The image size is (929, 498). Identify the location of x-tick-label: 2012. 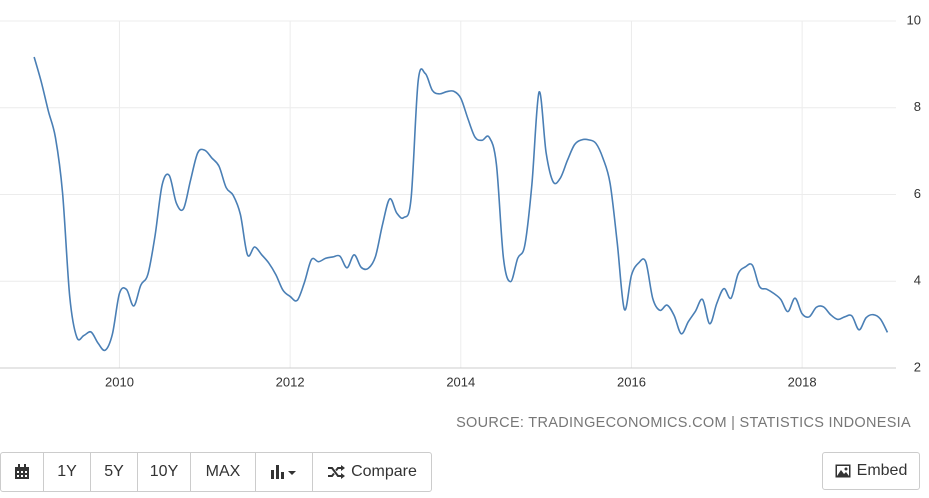
(290, 381).